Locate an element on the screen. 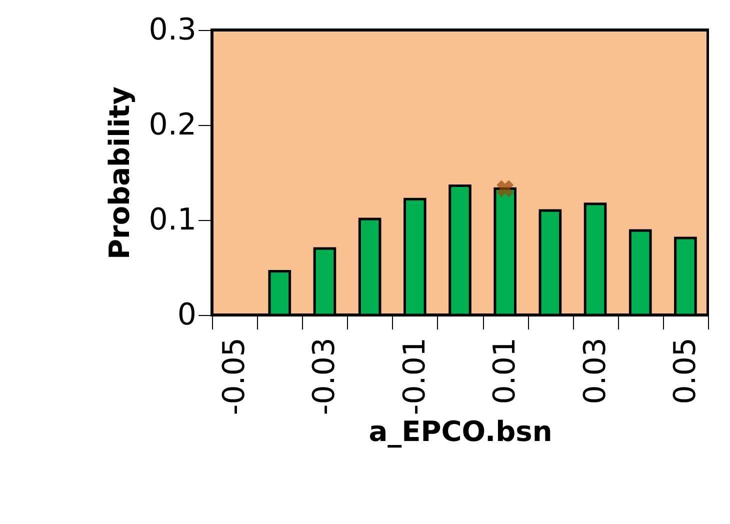 This screenshot has width=730, height=524. y-tick-label: 0.3 is located at coordinates (172, 30).